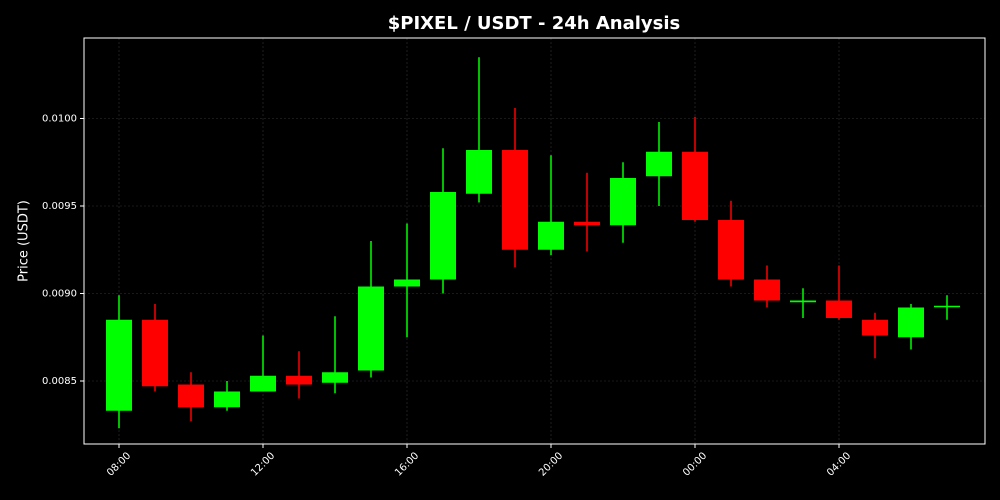 The image size is (1000, 500). What do you see at coordinates (534, 23) in the screenshot?
I see `chart-title: $PIXEL / USDT - 24h Analysis` at bounding box center [534, 23].